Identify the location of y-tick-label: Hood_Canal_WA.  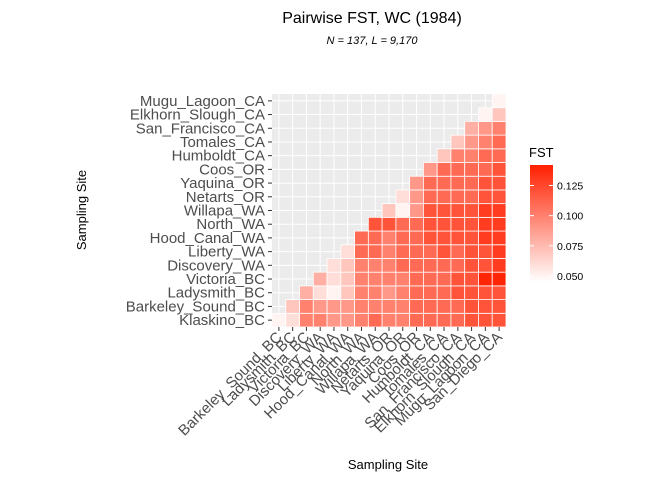
(207, 238).